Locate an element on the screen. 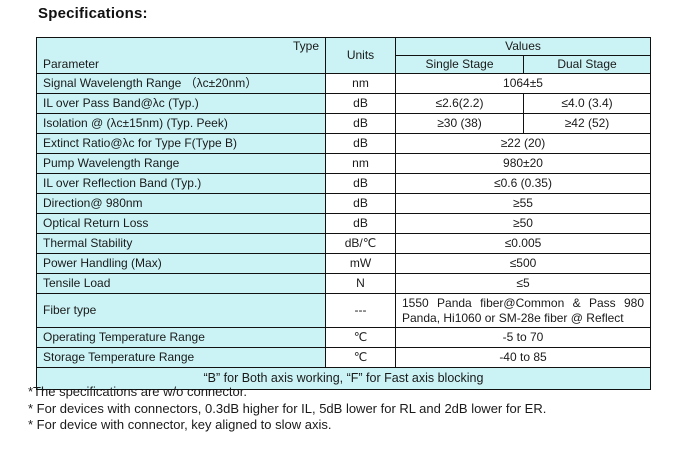 This screenshot has width=677, height=452. table-row: Power Handling (Max) mW ≤500 is located at coordinates (343, 263).